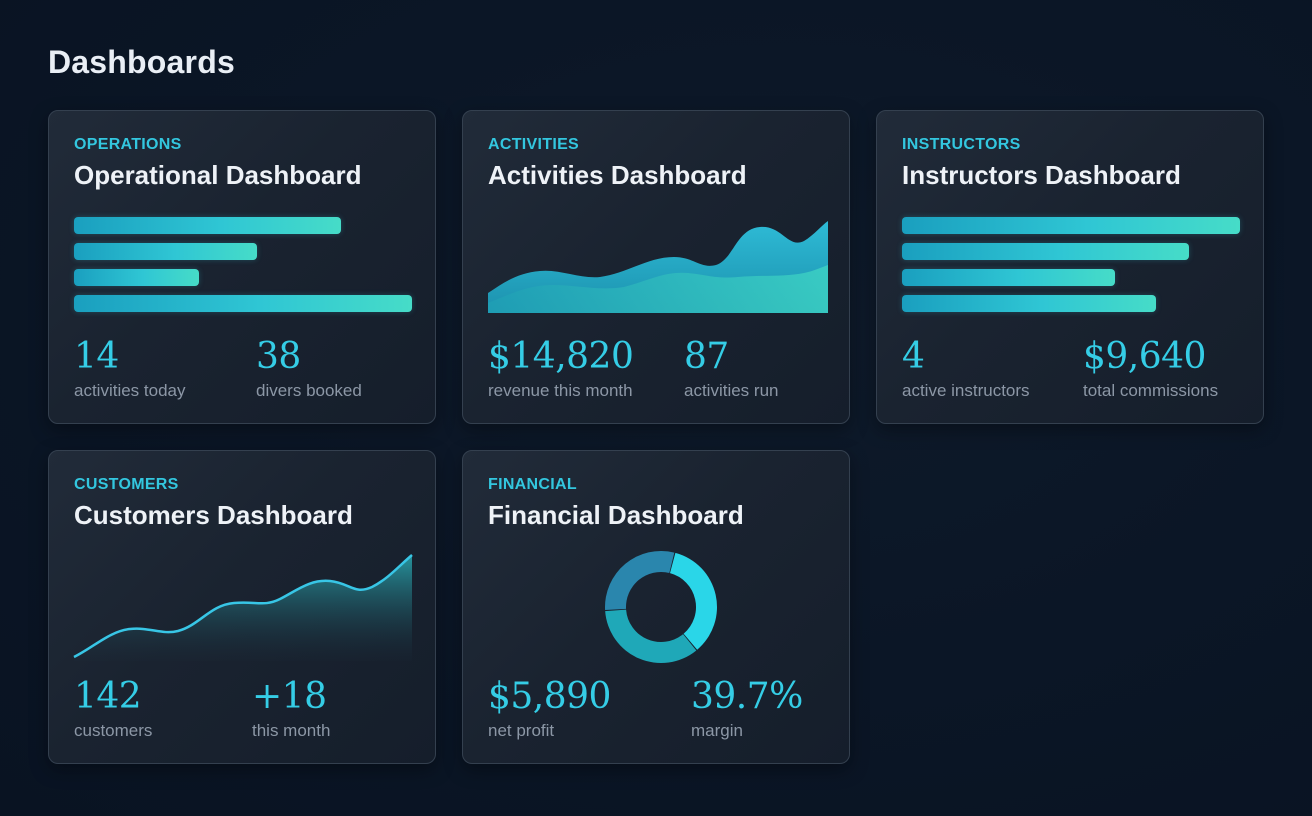 This screenshot has height=816, width=1312. I want to click on line-chart-visual, so click(243, 607).